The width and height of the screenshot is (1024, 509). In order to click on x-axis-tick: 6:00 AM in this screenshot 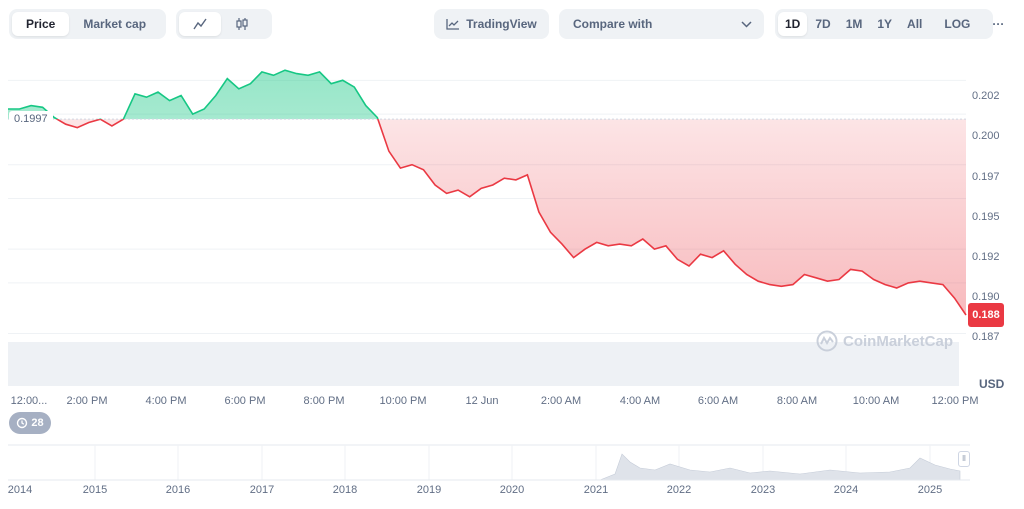, I will do `click(718, 401)`.